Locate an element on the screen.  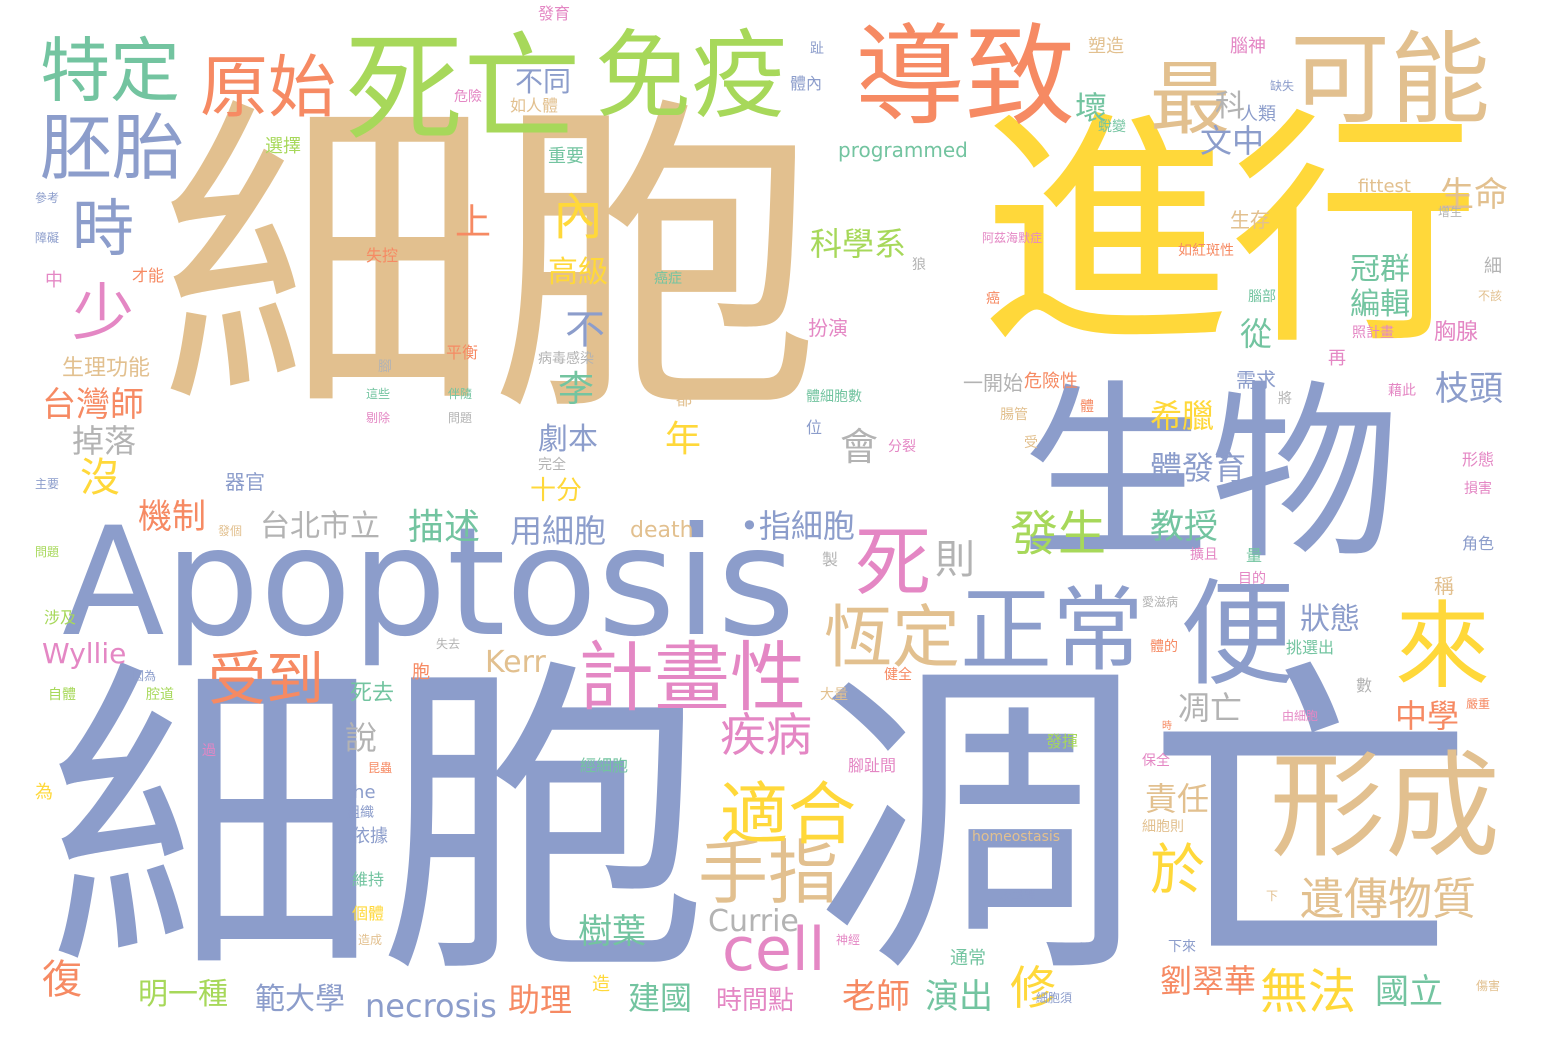
word: 掉落 is located at coordinates (104, 441).